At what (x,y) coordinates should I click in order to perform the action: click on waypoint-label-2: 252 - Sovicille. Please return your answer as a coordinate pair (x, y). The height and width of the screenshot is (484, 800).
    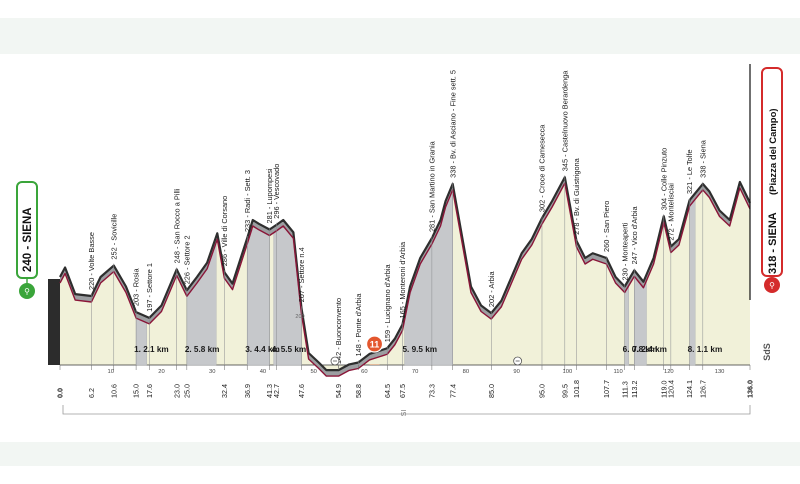
    Looking at the image, I should click on (113, 237).